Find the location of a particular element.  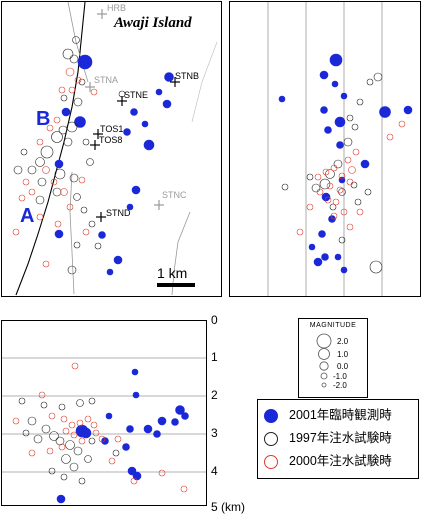

station-label: STNA is located at coordinates (106, 80).